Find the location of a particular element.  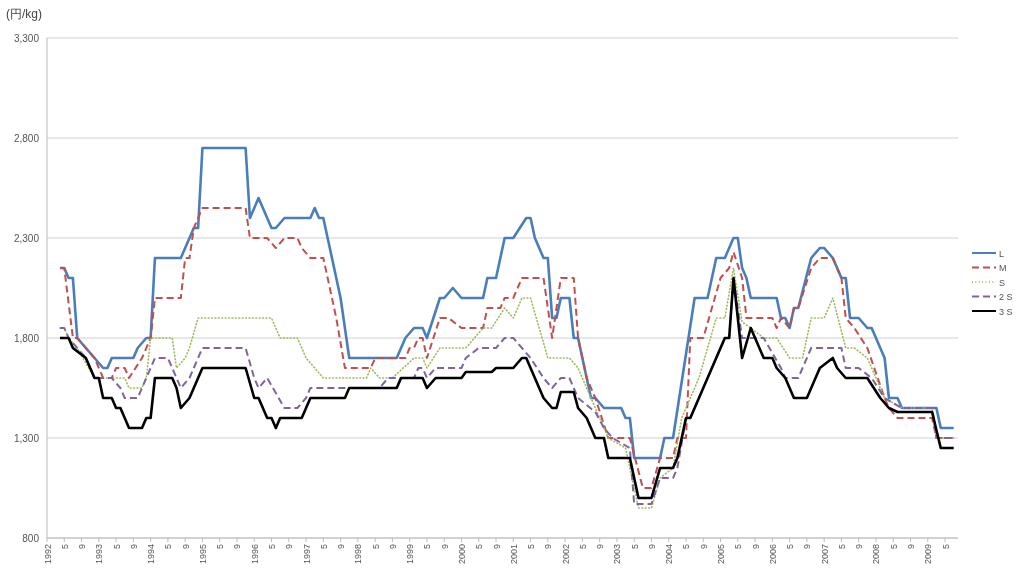

x-tick-label: 1999 is located at coordinates (410, 554).